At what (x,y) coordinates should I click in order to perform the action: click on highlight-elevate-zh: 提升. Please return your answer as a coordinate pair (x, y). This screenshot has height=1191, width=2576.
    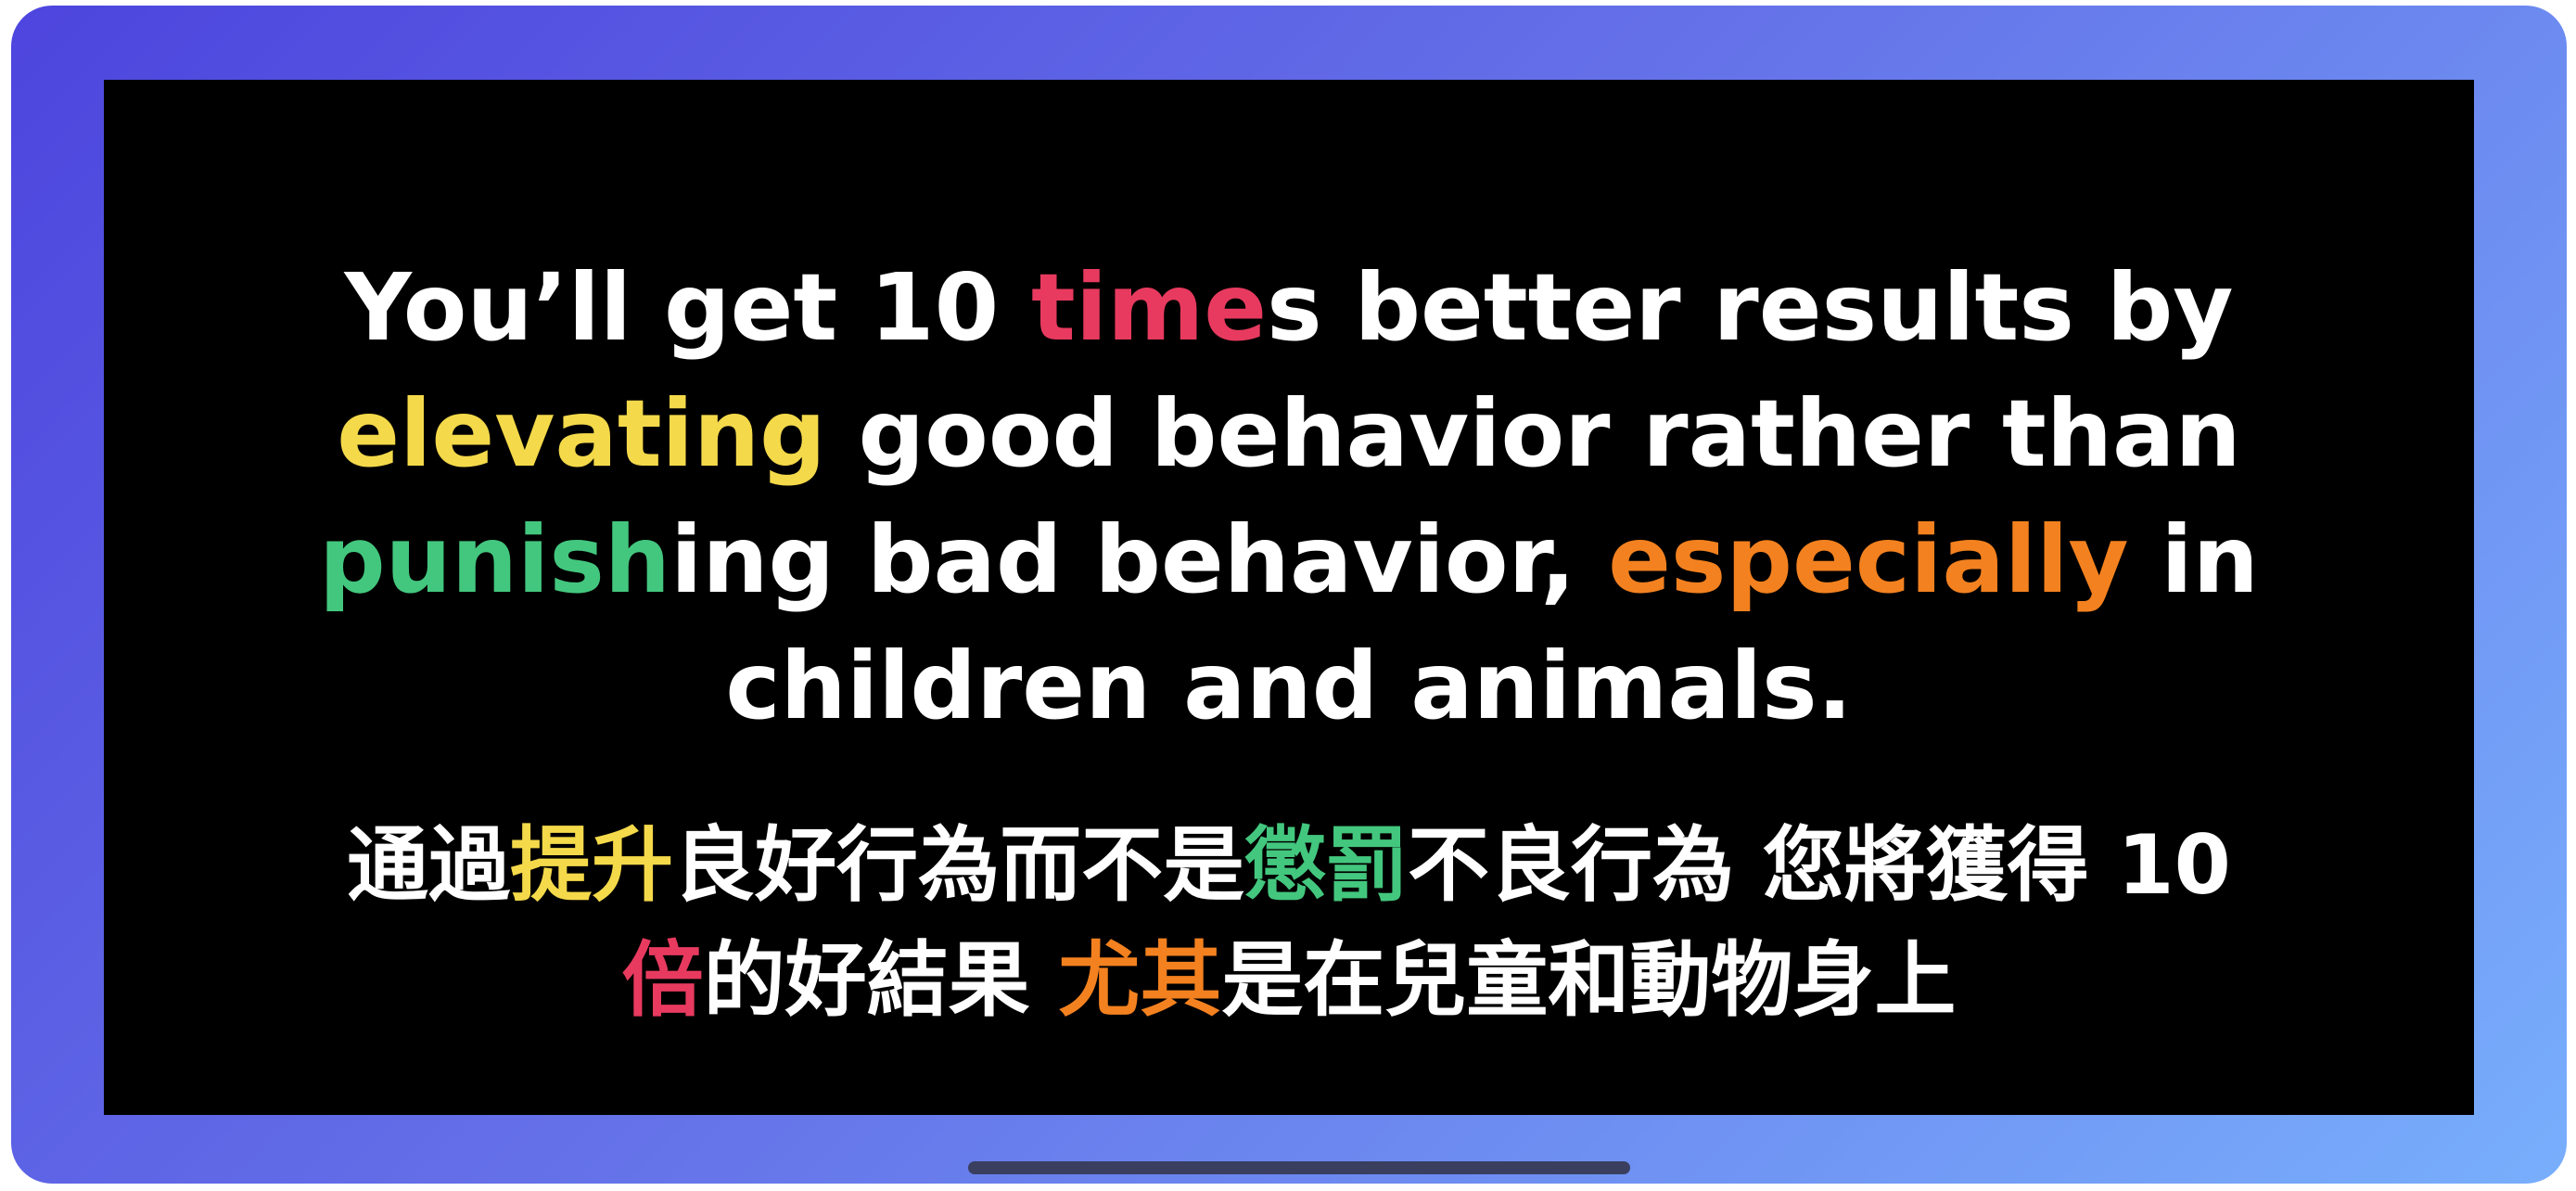
    Looking at the image, I should click on (592, 865).